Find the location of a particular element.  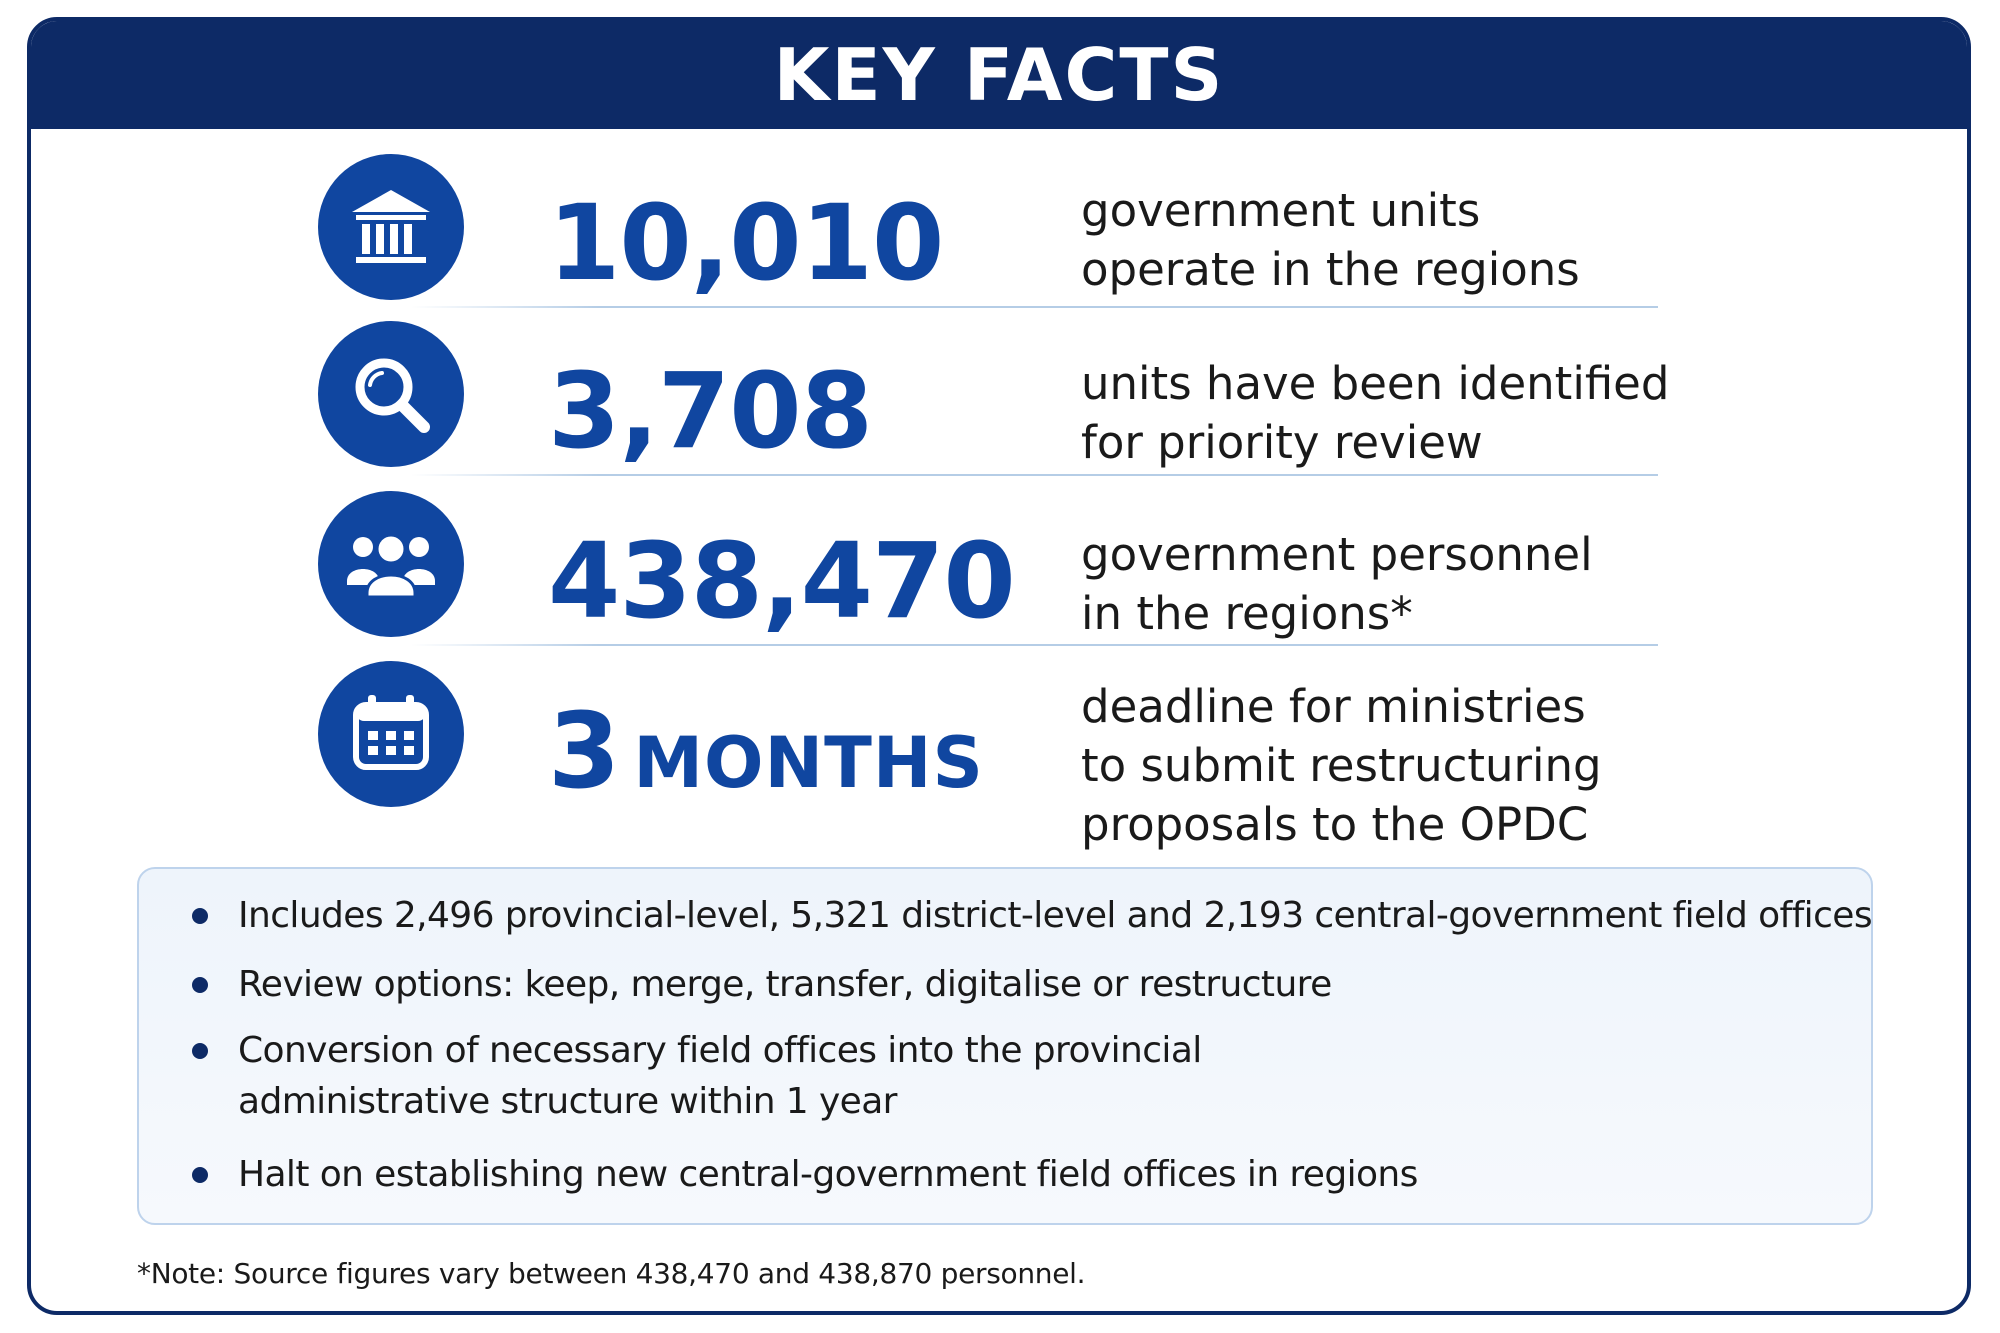

description-line: government units is located at coordinates (1281, 210).